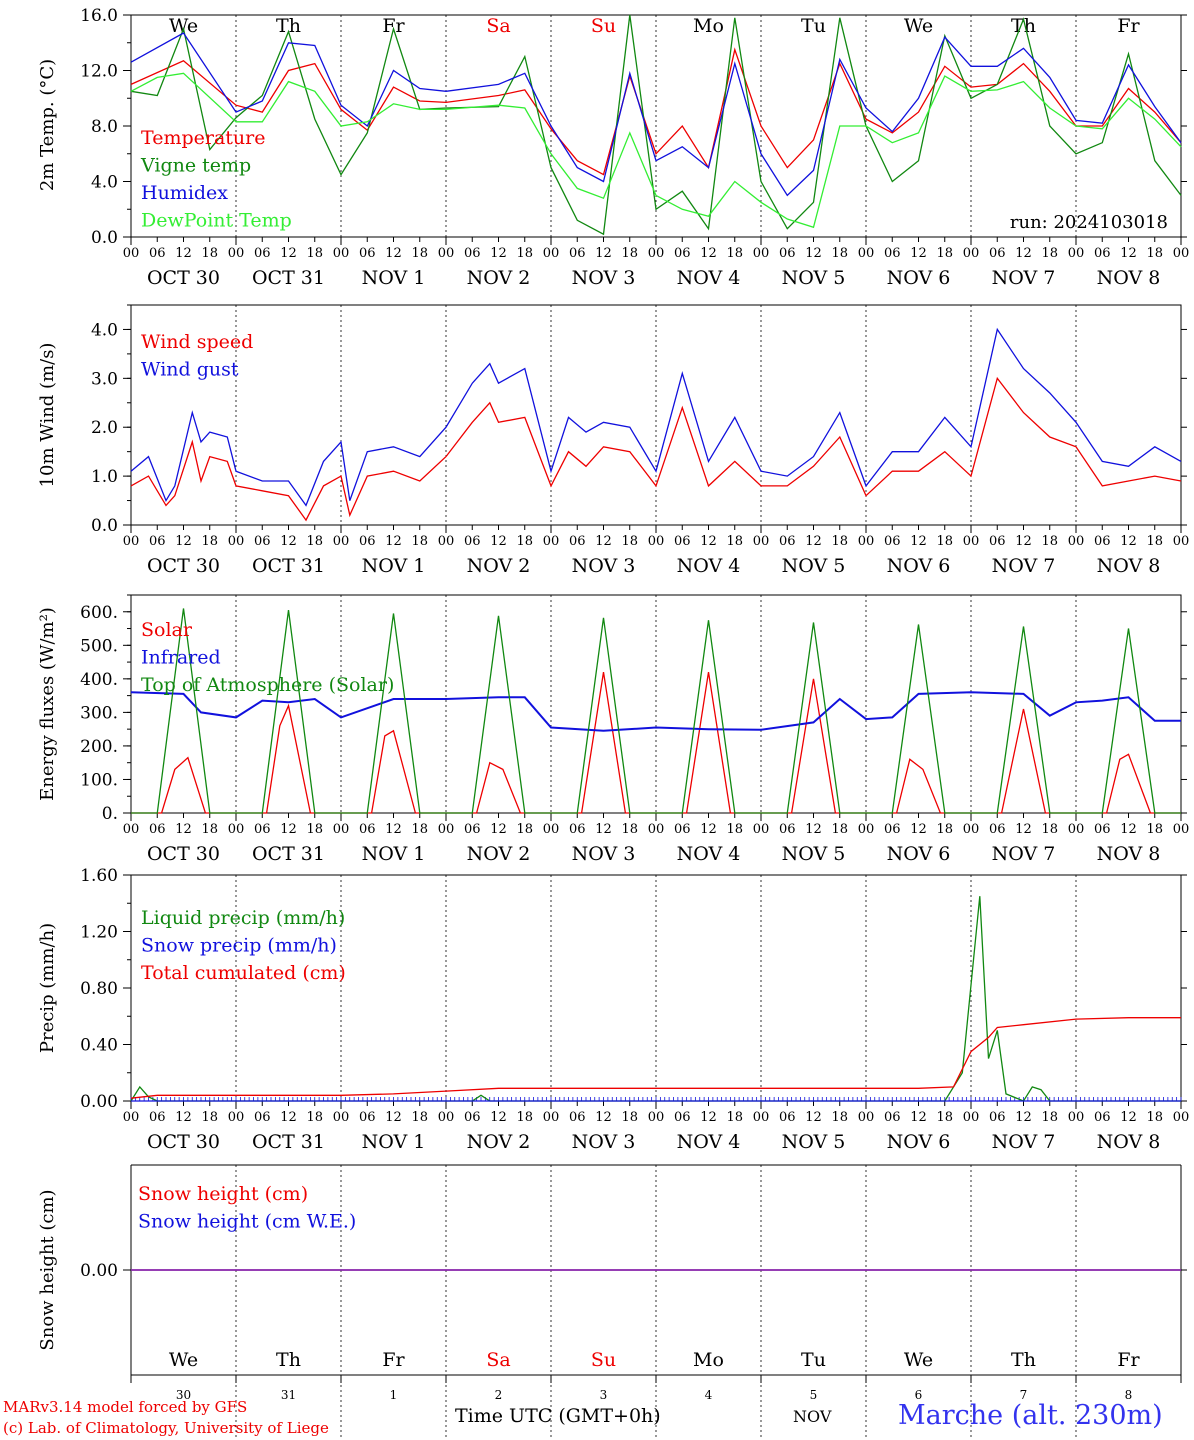 Image resolution: width=1194 pixels, height=1440 pixels. What do you see at coordinates (99, 680) in the screenshot?
I see `y-tick-label: 400.` at bounding box center [99, 680].